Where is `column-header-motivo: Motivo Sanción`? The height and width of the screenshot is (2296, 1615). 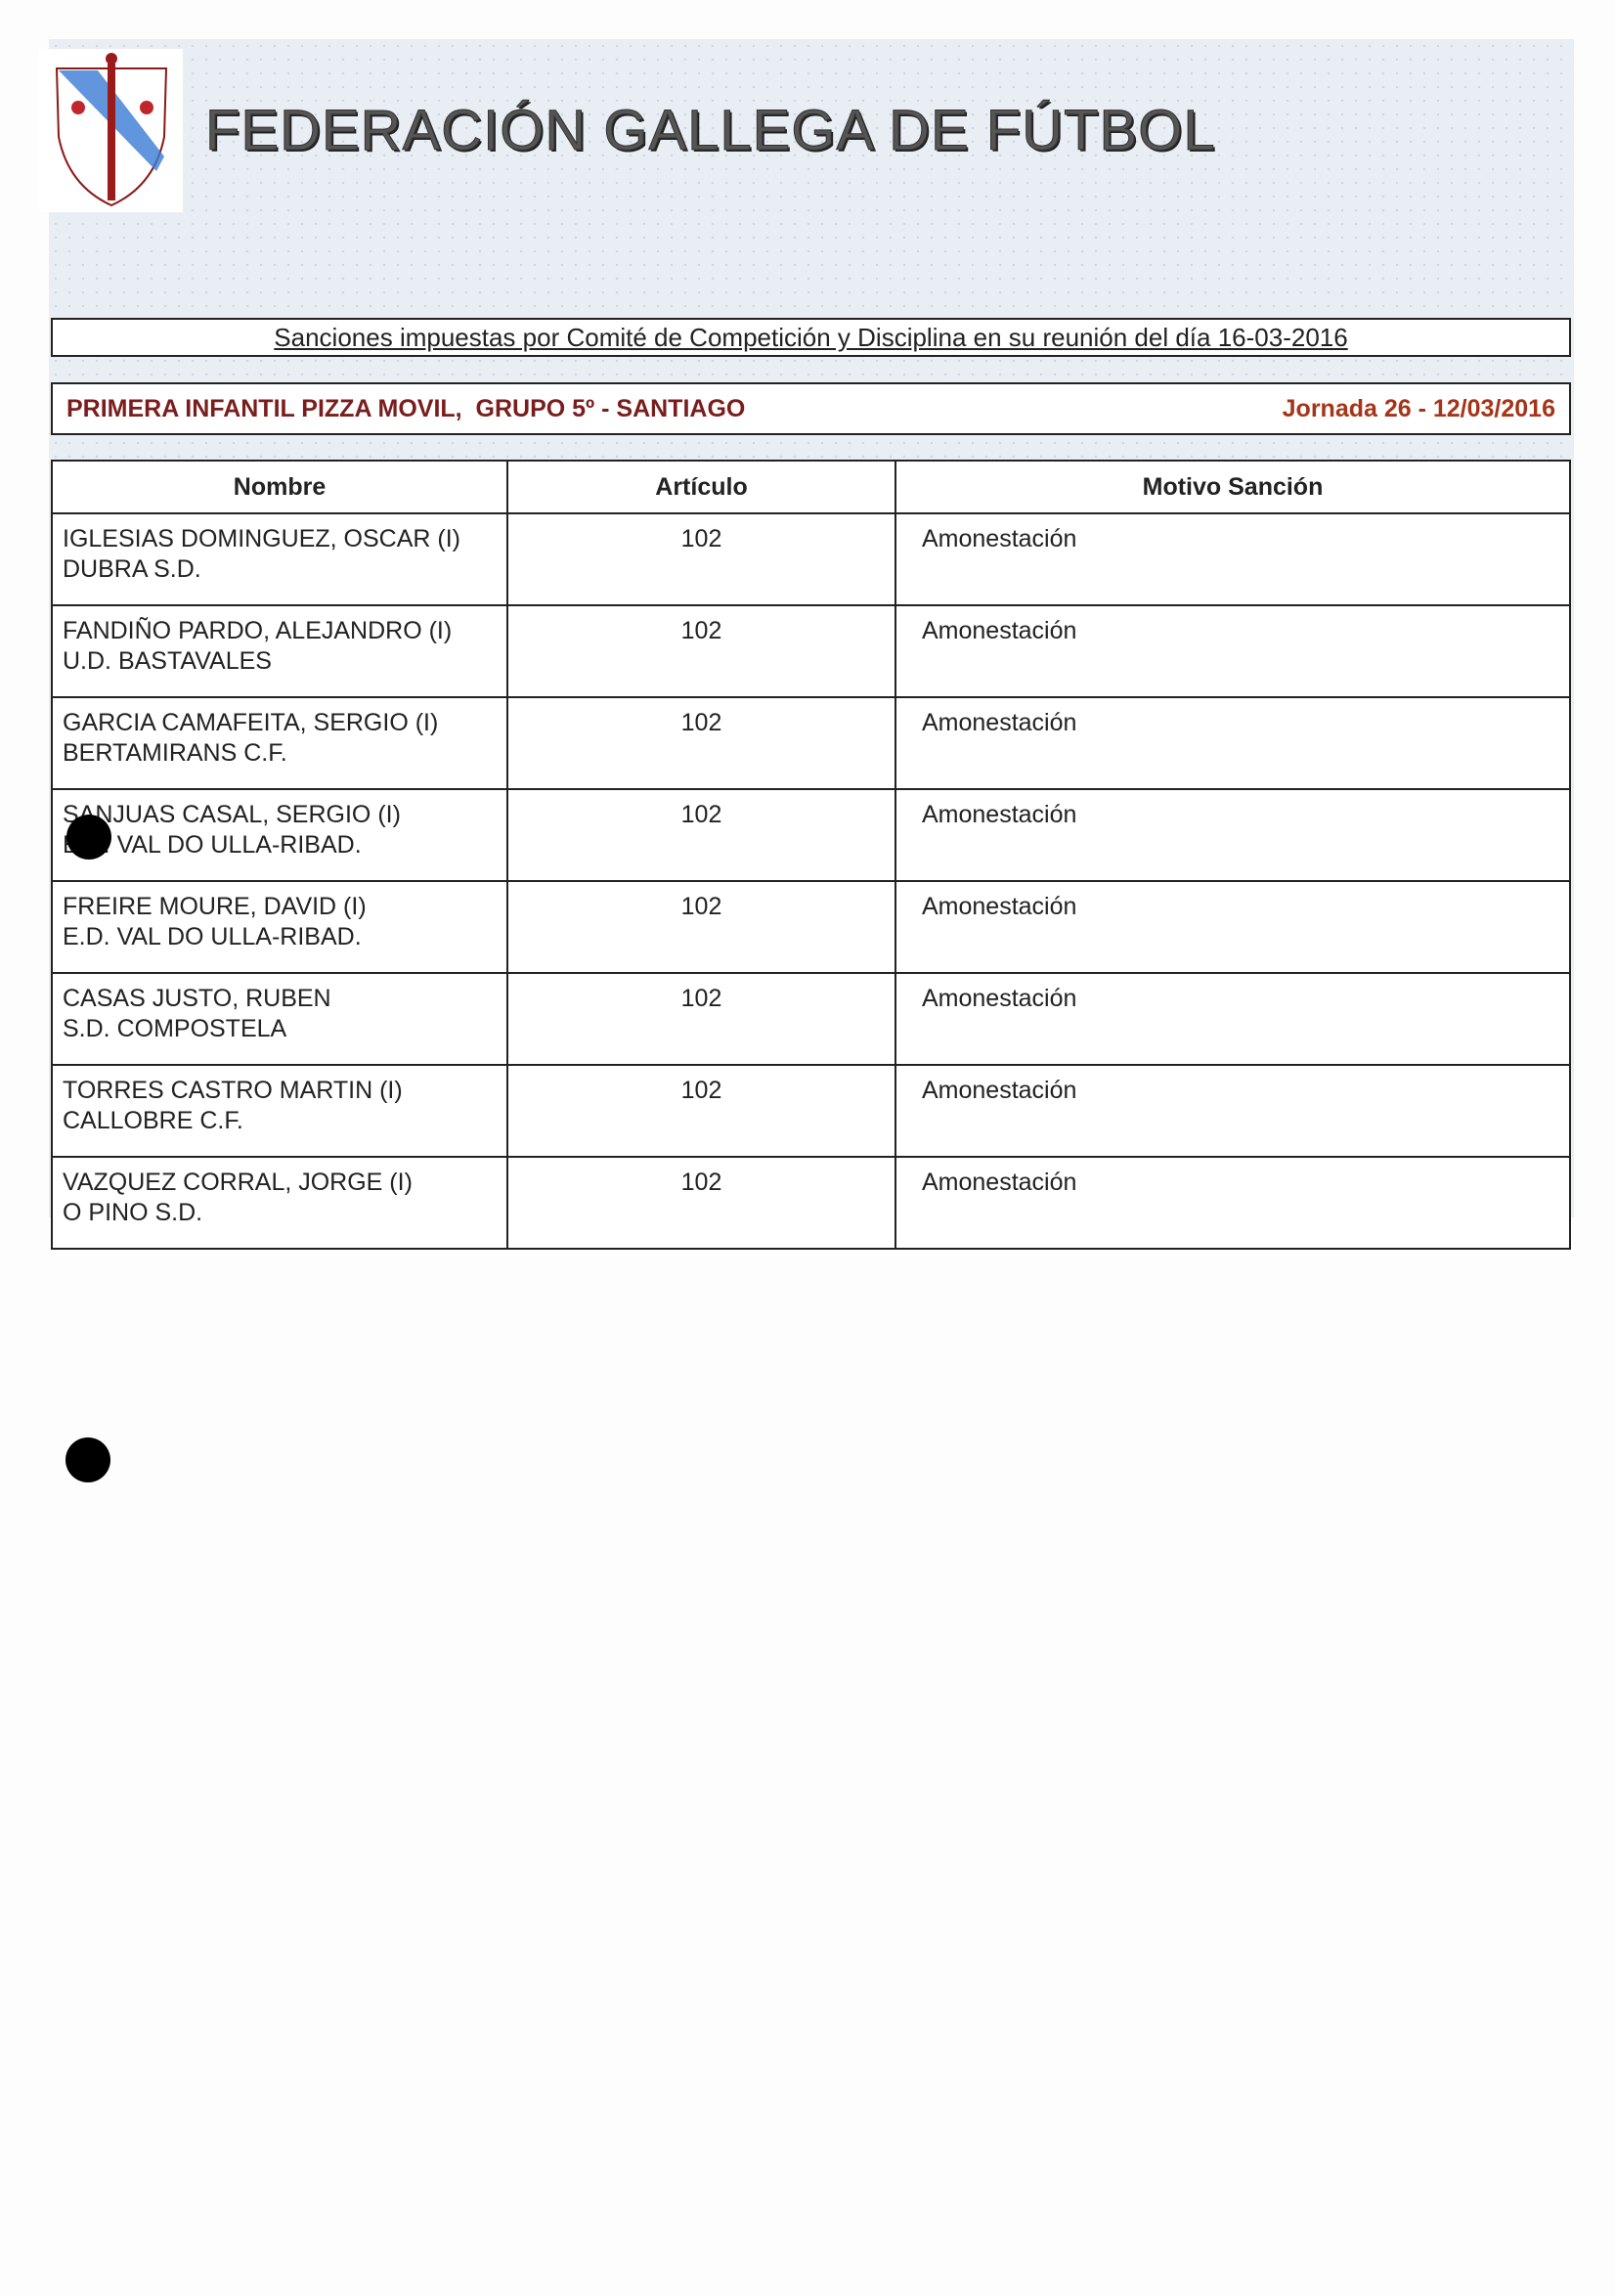 column-header-motivo: Motivo Sanción is located at coordinates (1233, 487).